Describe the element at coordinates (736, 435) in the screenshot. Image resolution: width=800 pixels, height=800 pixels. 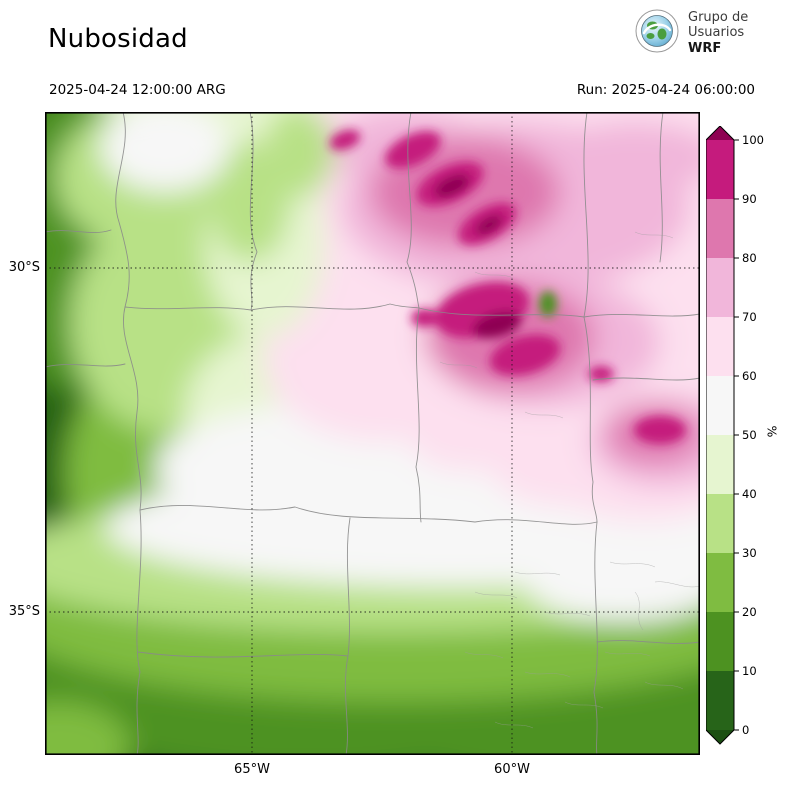
I see `colorbar-tick-marks` at that location.